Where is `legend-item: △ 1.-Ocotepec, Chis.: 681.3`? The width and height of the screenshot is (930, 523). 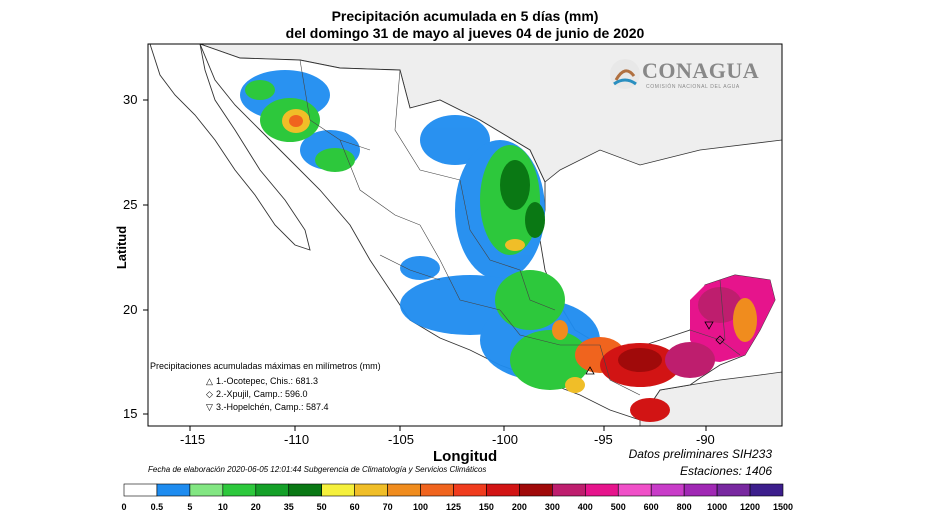
legend-item: △ 1.-Ocotepec, Chis.: 681.3 is located at coordinates (265, 381).